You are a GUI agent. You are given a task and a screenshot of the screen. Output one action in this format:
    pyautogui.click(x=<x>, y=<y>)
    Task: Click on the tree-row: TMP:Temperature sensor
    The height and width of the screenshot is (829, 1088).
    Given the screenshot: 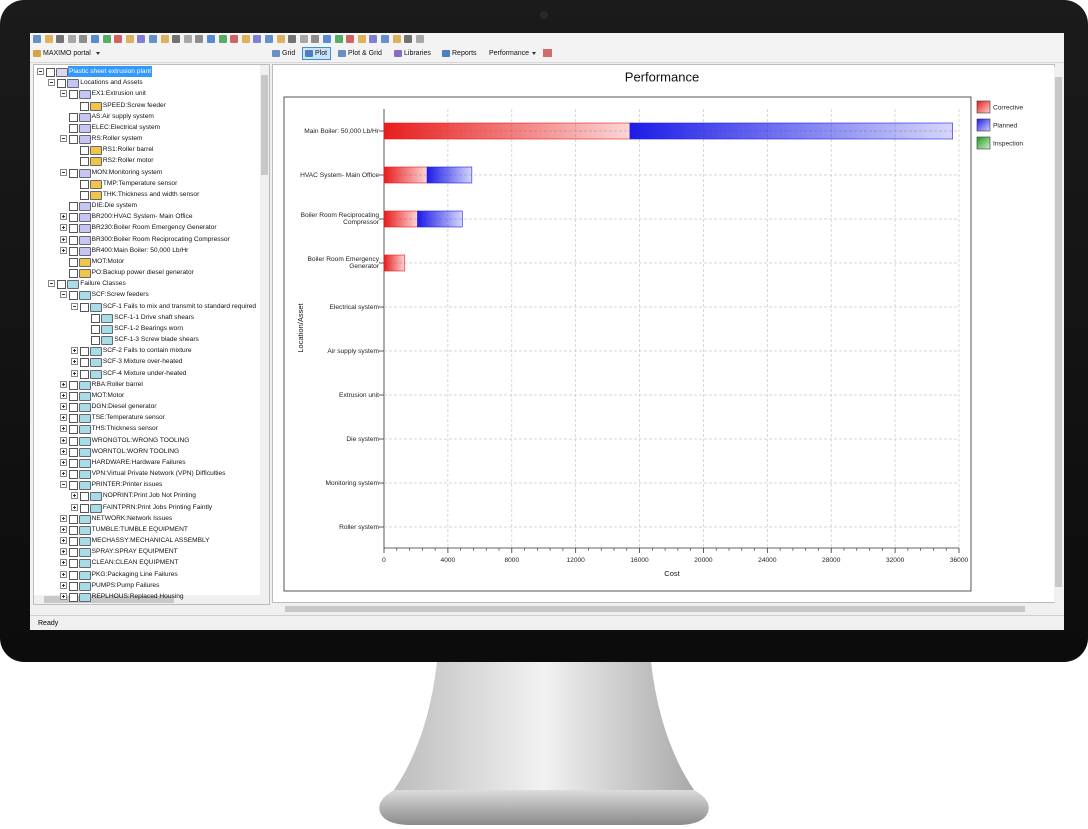 What is the action you would take?
    pyautogui.click(x=146, y=183)
    